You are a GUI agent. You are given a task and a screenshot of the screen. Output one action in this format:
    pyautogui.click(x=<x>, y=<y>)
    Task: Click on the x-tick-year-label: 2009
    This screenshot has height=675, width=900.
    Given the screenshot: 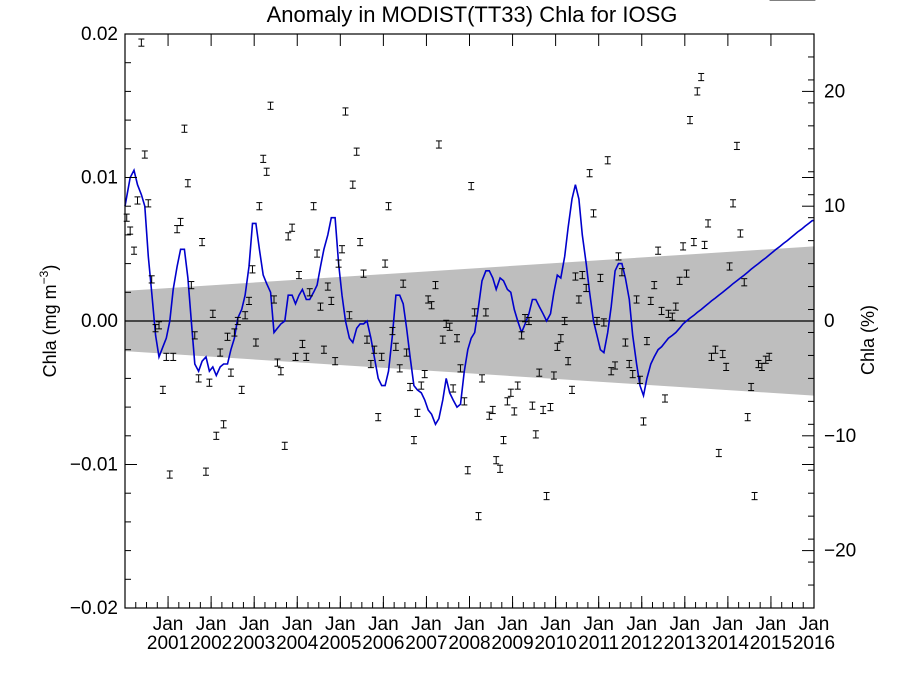 What is the action you would take?
    pyautogui.click(x=512, y=643)
    